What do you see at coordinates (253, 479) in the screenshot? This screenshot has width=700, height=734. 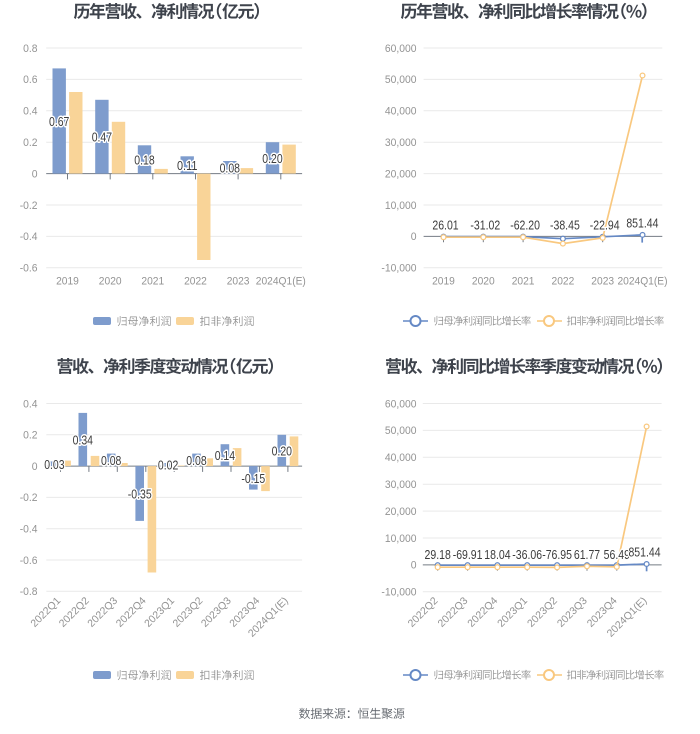 I see `svg-text: -0.15` at bounding box center [253, 479].